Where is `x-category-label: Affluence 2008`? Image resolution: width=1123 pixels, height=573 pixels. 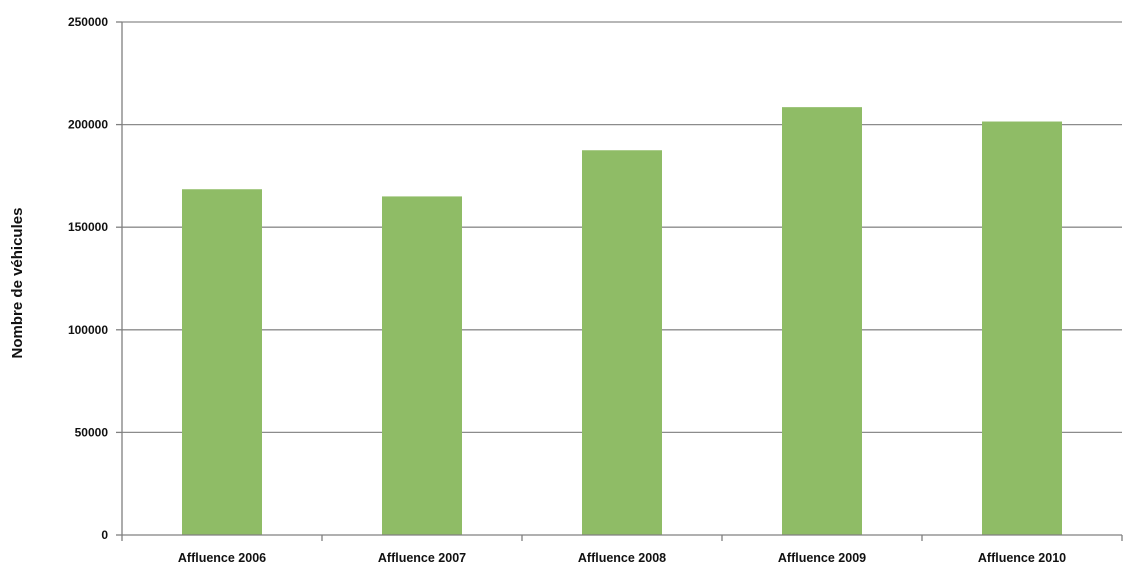 x-category-label: Affluence 2008 is located at coordinates (622, 558).